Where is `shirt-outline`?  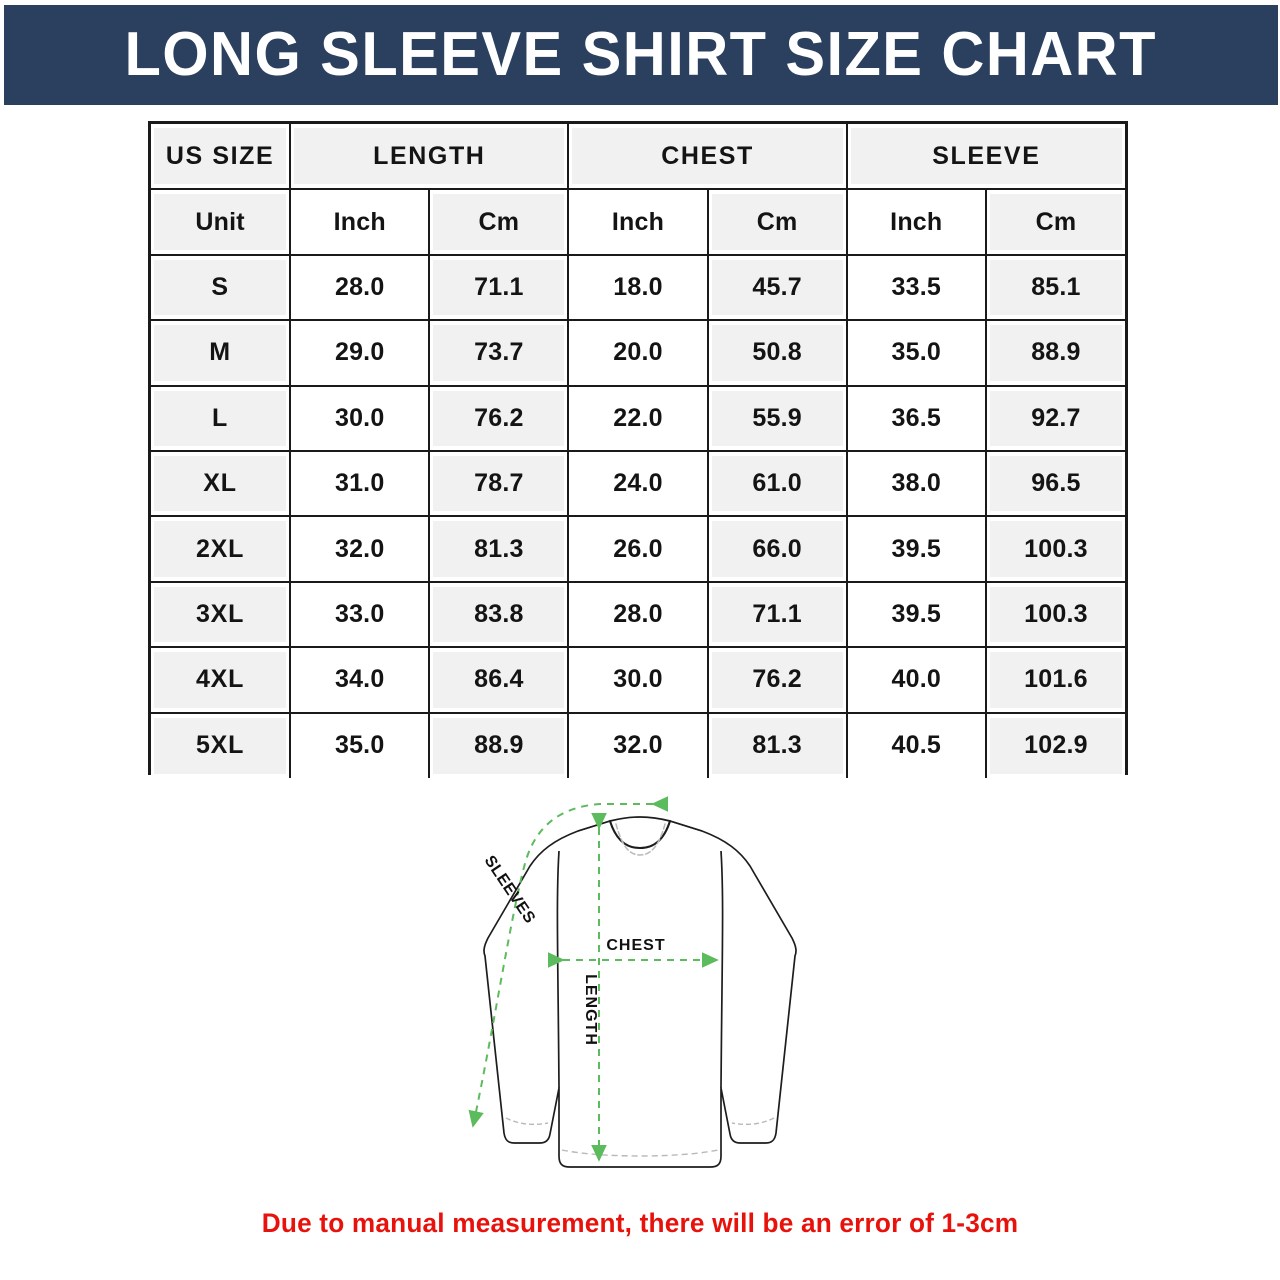 shirt-outline is located at coordinates (640, 992).